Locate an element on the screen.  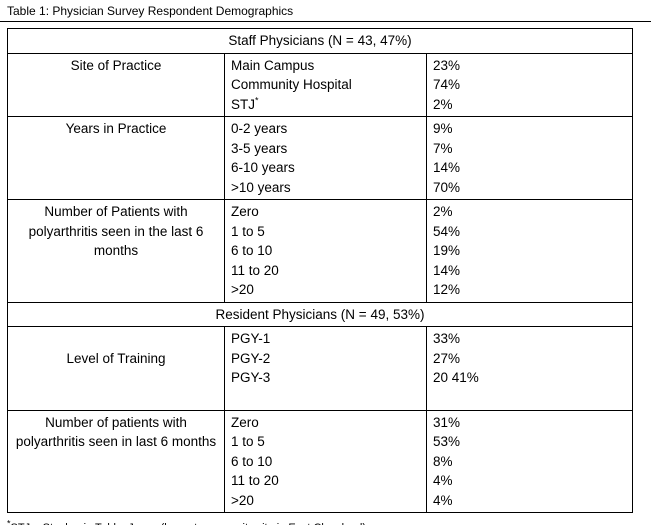
value-label: 19% is located at coordinates (447, 250).